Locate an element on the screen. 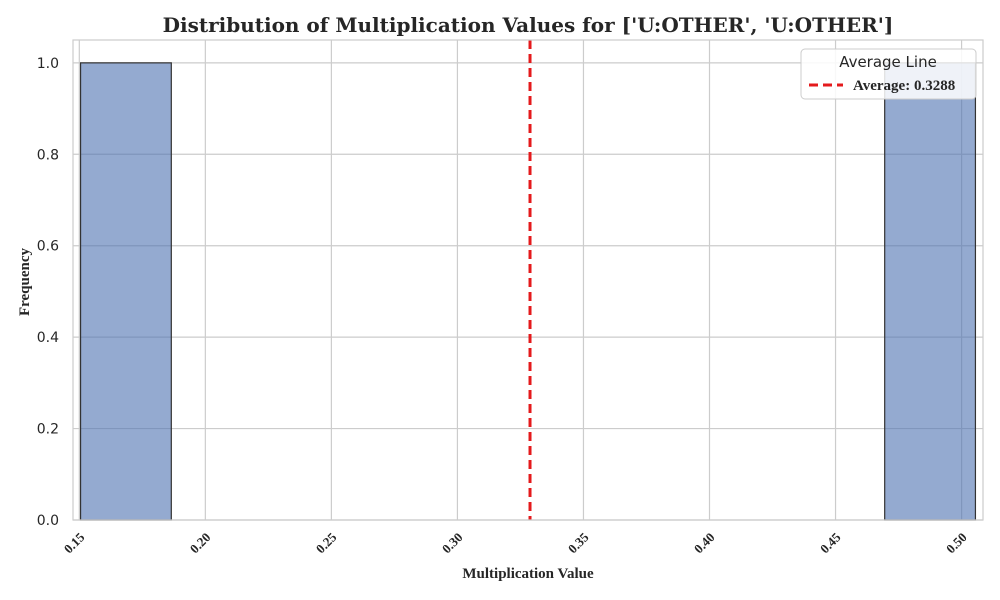 The image size is (1000, 600). legend-box is located at coordinates (888, 74).